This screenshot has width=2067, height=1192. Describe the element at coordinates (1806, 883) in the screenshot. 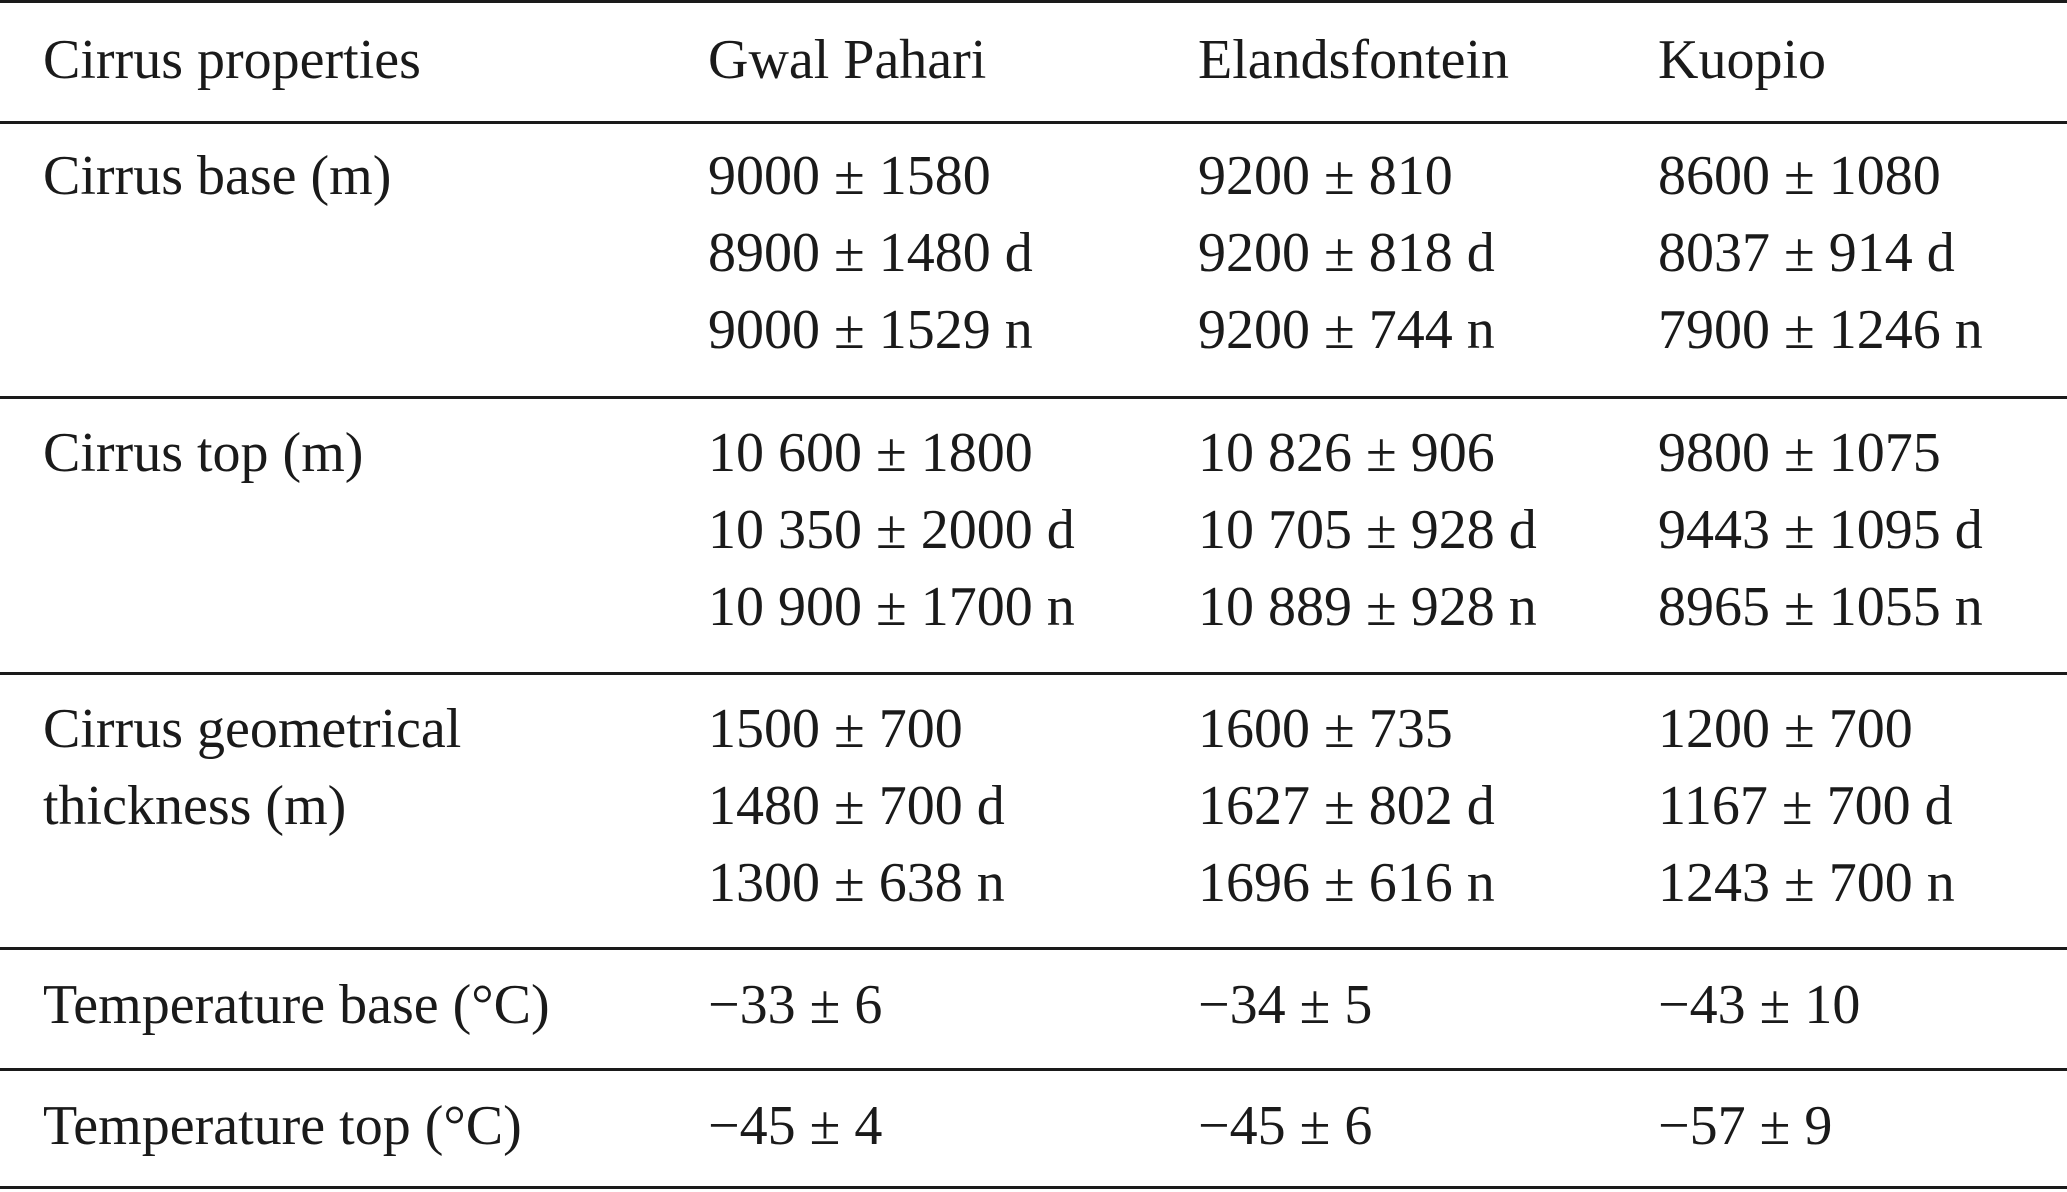

I see `value-night: 1243 ± 700 n` at that location.